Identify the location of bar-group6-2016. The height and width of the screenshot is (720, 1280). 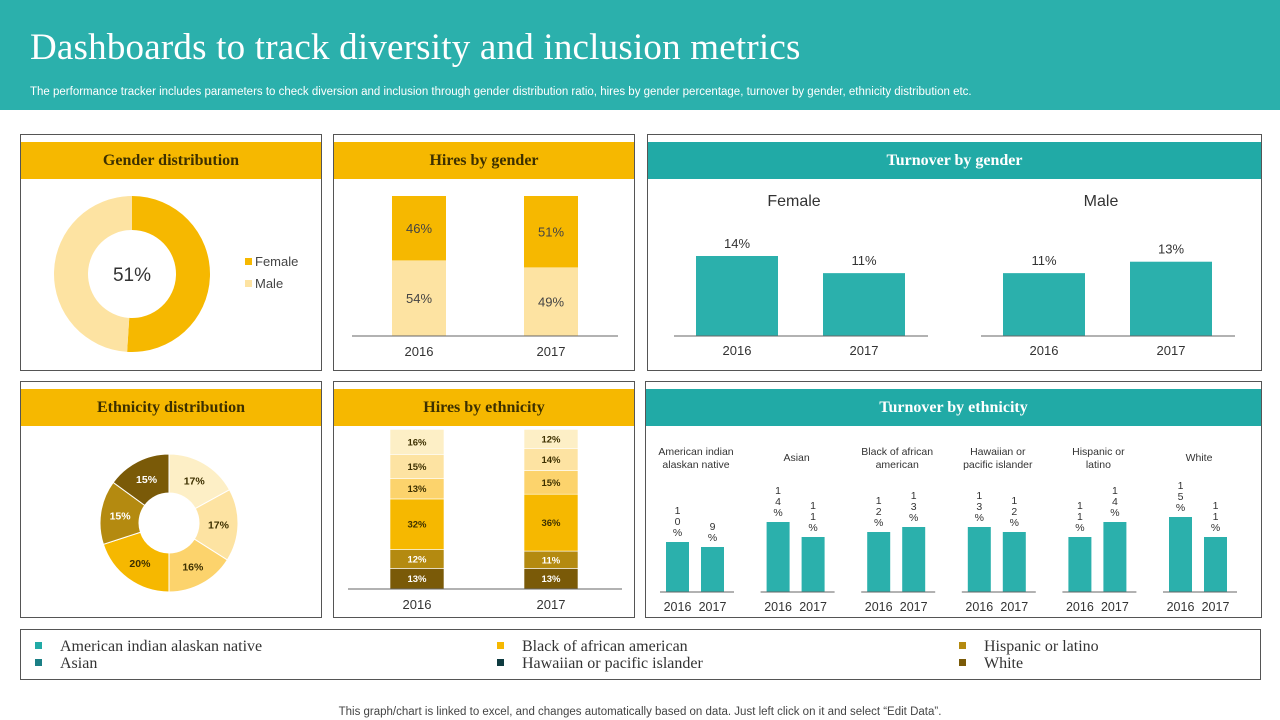
(1180, 554).